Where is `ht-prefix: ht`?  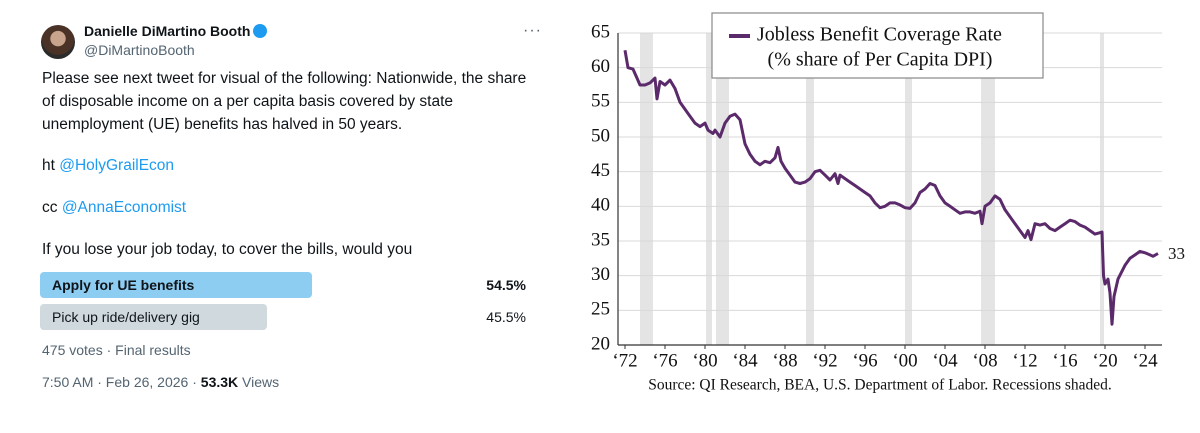
ht-prefix: ht is located at coordinates (48, 165).